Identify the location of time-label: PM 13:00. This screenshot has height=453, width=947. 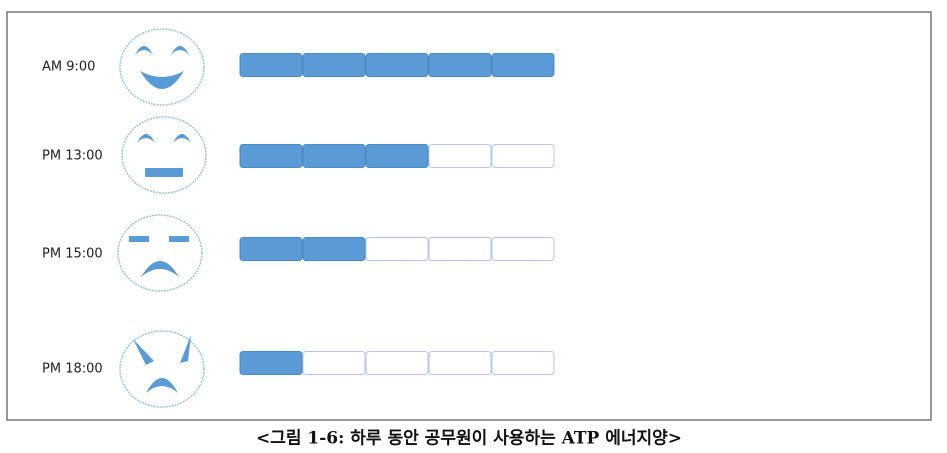
(72, 156).